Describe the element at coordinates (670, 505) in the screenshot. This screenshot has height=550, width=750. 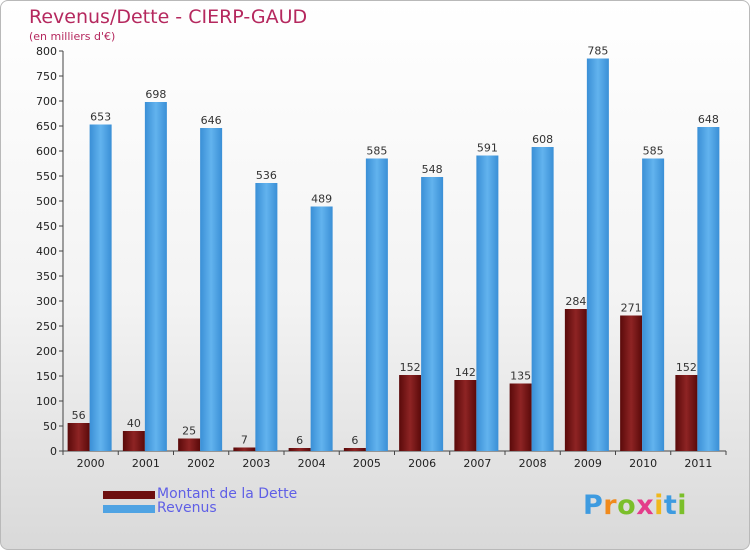
I see `logo-letter: t` at that location.